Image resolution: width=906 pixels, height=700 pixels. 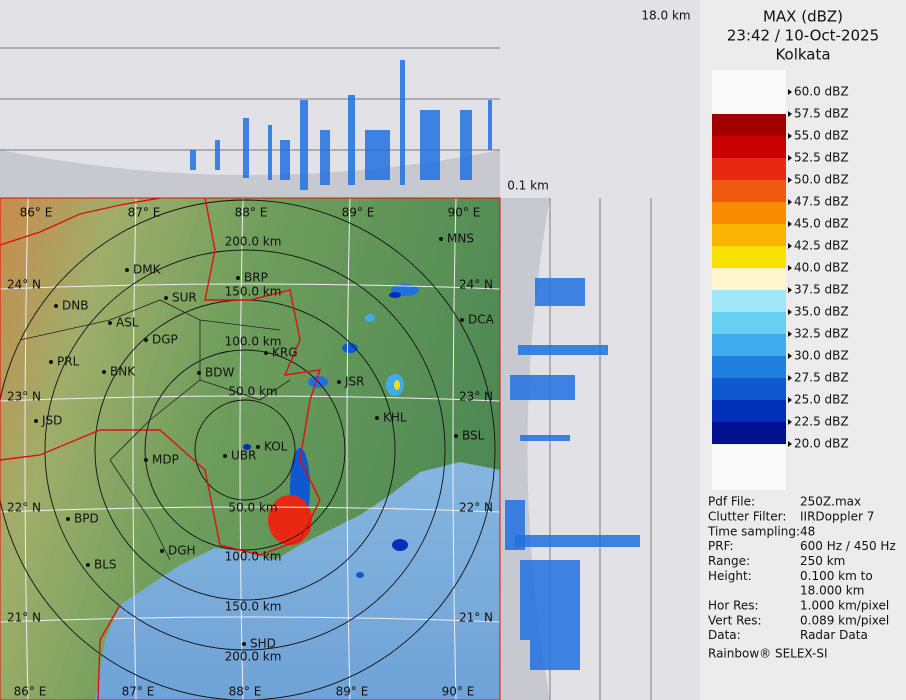 I want to click on range-label: 150.0 km, so click(x=253, y=292).